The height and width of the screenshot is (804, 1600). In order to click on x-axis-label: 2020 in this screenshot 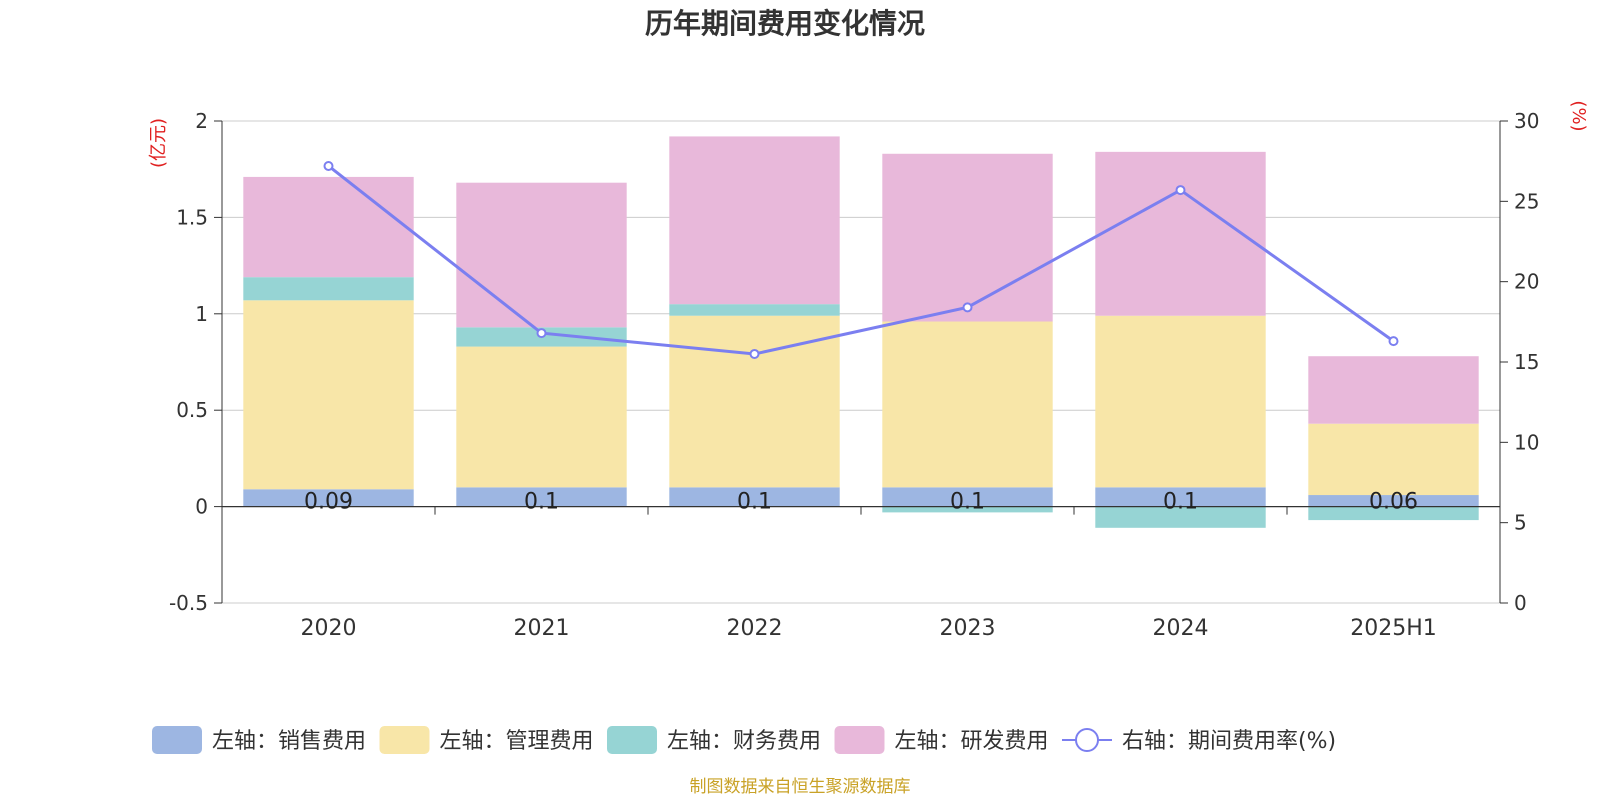, I will do `click(329, 628)`.